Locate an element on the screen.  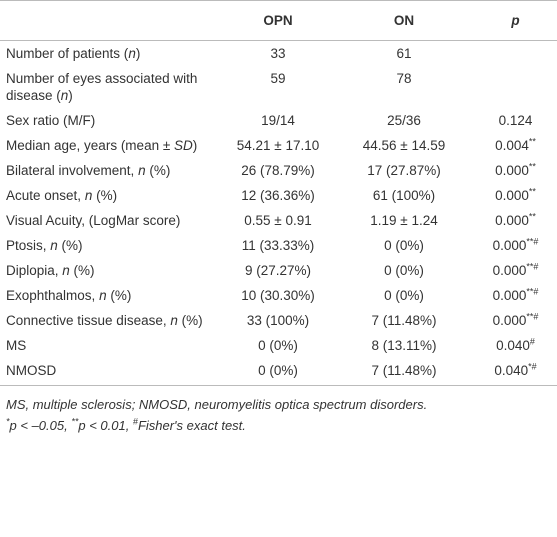
p-cell: 0.124 is located at coordinates (515, 120).